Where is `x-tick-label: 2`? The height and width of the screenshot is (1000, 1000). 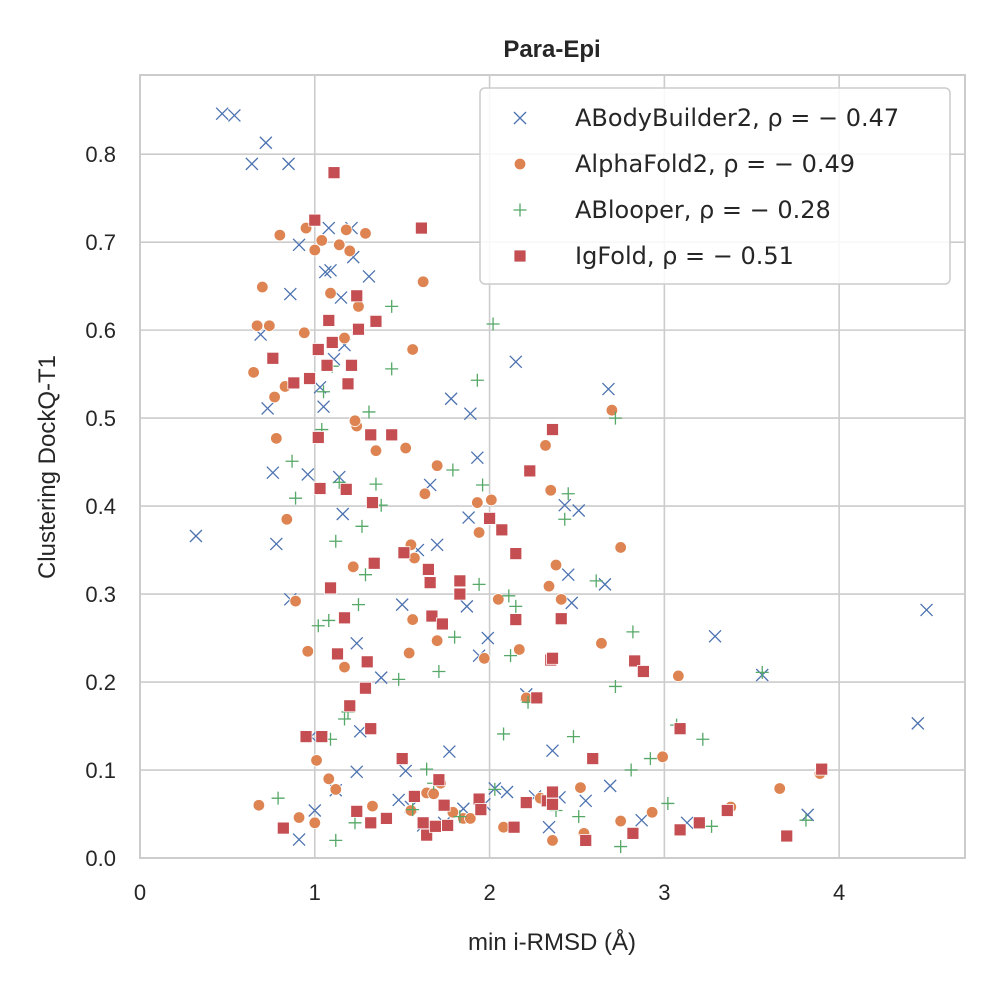
x-tick-label: 2 is located at coordinates (489, 892).